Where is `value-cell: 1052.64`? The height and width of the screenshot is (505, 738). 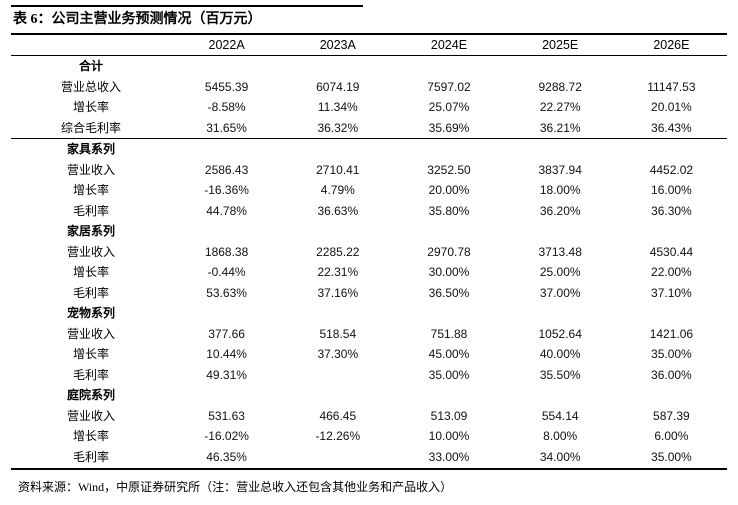 value-cell: 1052.64 is located at coordinates (560, 333).